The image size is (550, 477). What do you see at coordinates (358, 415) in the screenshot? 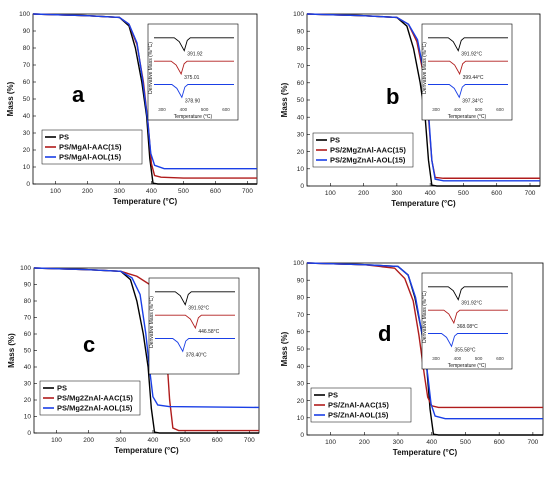
I see `legend-entry: PS/ZnAl-AOL(15)` at bounding box center [358, 415].